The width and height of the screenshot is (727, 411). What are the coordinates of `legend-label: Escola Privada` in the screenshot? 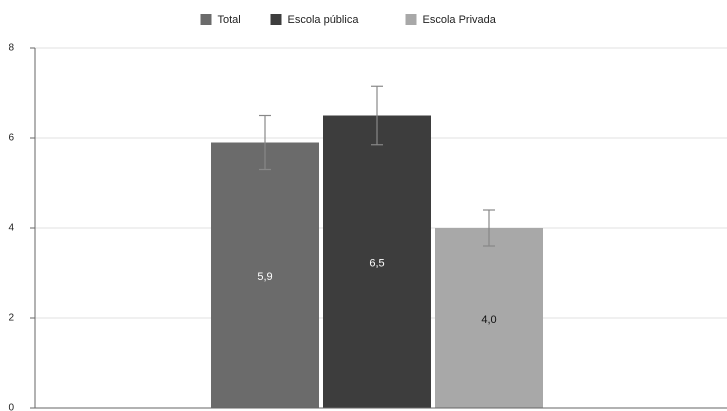 It's located at (460, 20).